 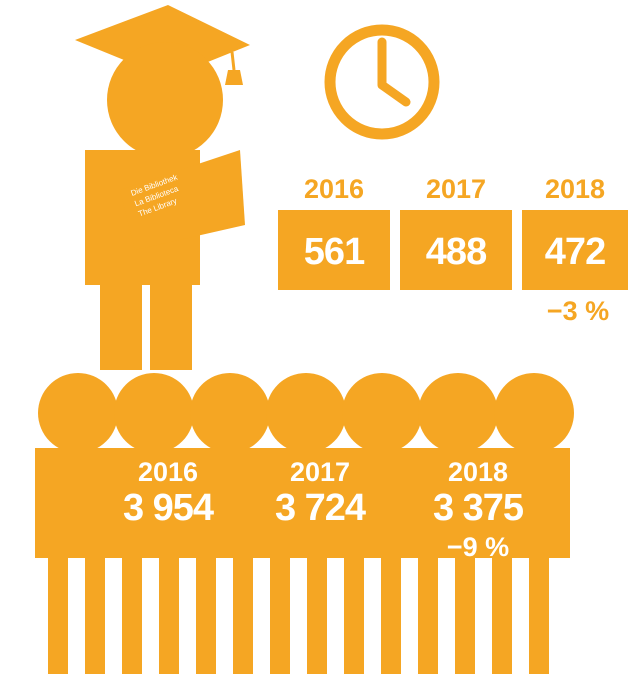 I want to click on value: 3 375, so click(x=478, y=508).